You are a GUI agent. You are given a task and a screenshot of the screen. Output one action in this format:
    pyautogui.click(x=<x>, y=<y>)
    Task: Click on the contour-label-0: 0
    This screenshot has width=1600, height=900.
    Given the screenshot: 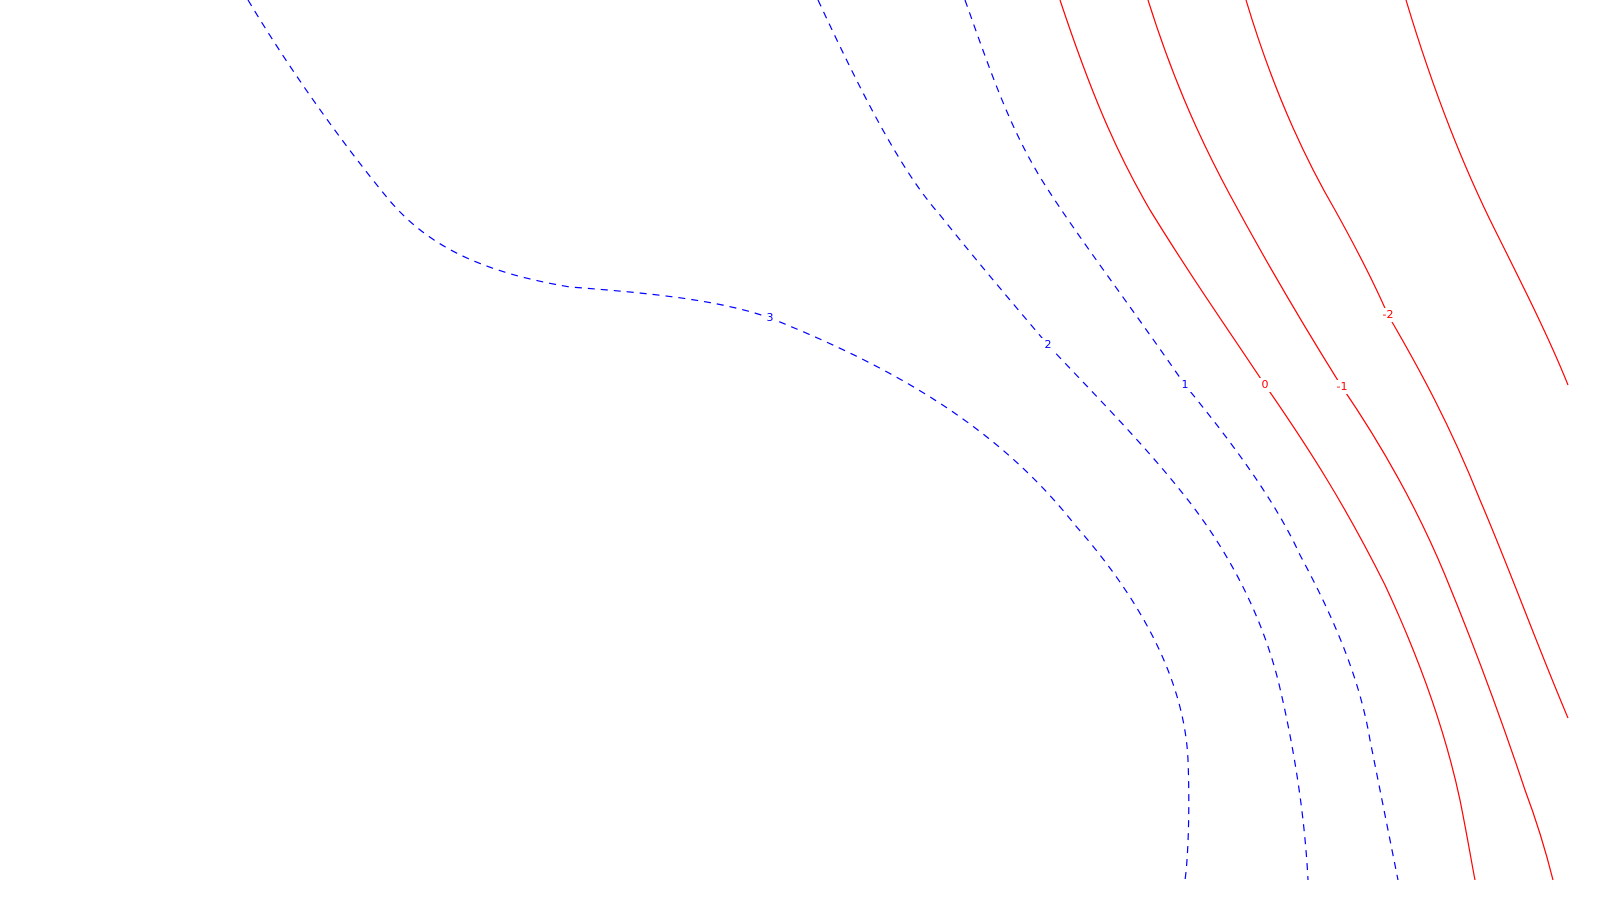 What is the action you would take?
    pyautogui.click(x=1265, y=385)
    